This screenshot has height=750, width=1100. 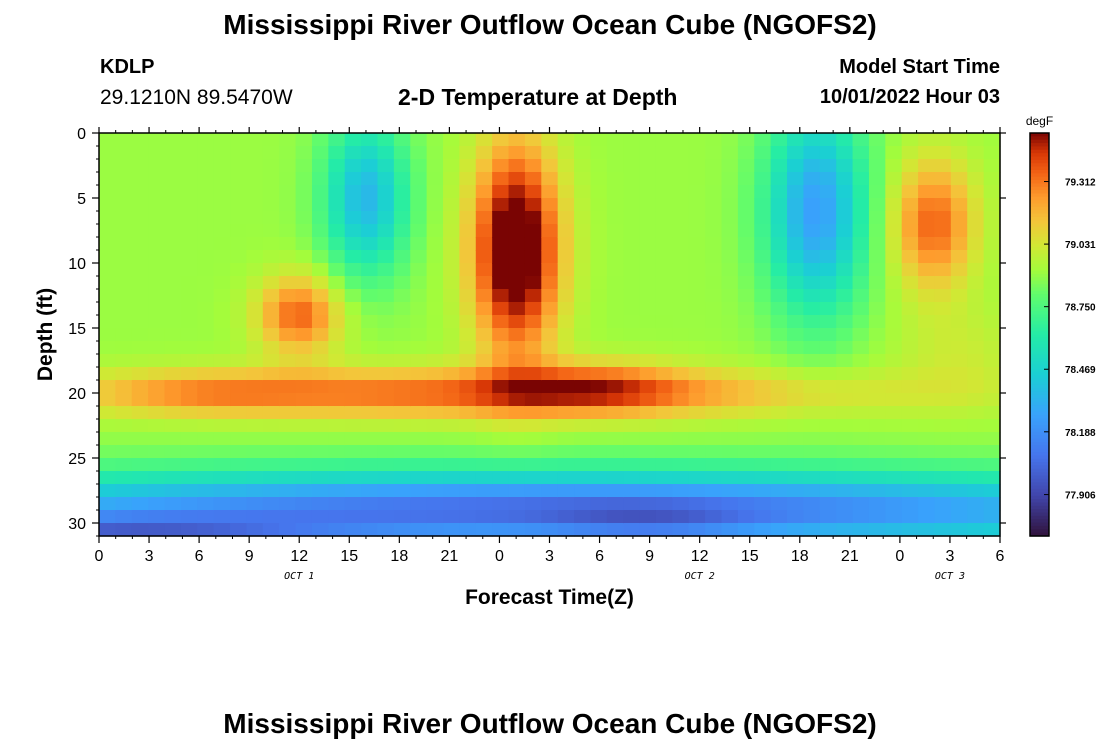 I want to click on x-tick-label: 0, so click(x=99, y=556).